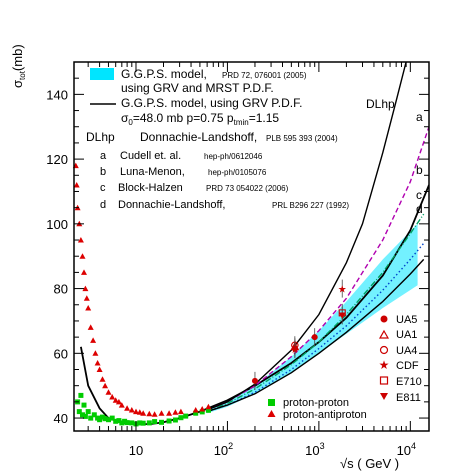 The height and width of the screenshot is (474, 474). What do you see at coordinates (406, 320) in the screenshot?
I see `legend-ua5-label: UA5` at bounding box center [406, 320].